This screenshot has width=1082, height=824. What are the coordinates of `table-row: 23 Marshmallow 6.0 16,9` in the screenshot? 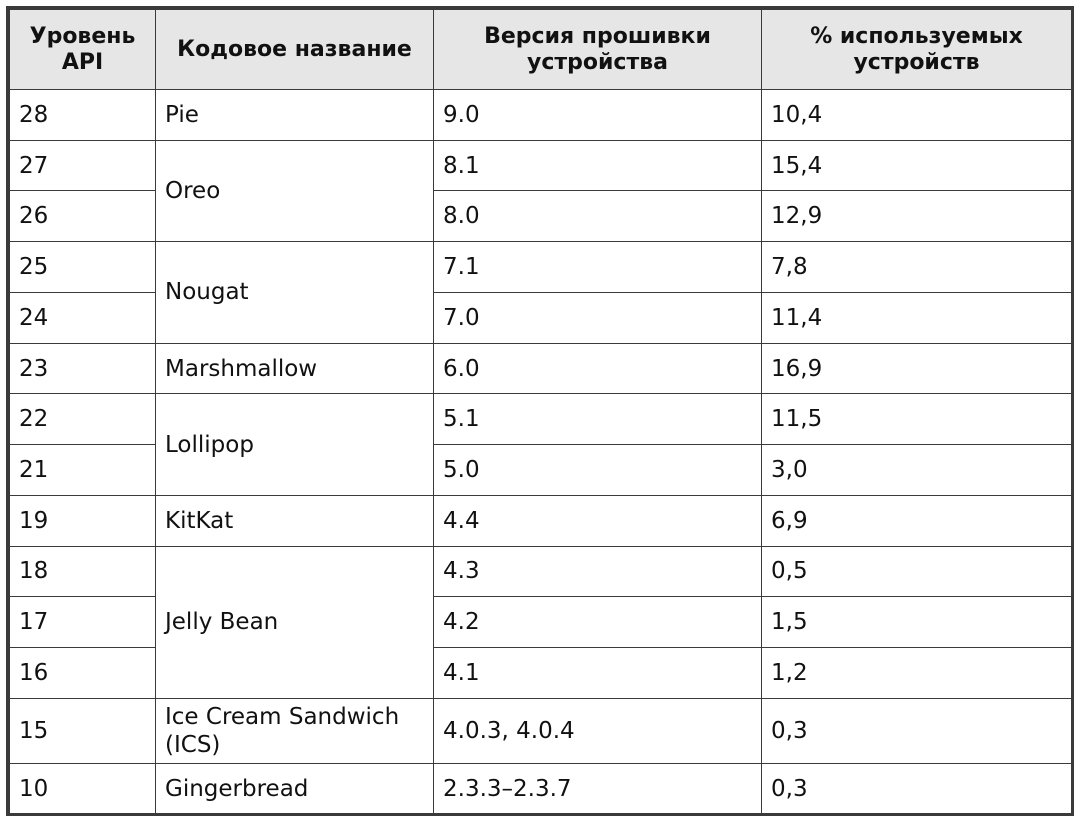 It's located at (540, 368).